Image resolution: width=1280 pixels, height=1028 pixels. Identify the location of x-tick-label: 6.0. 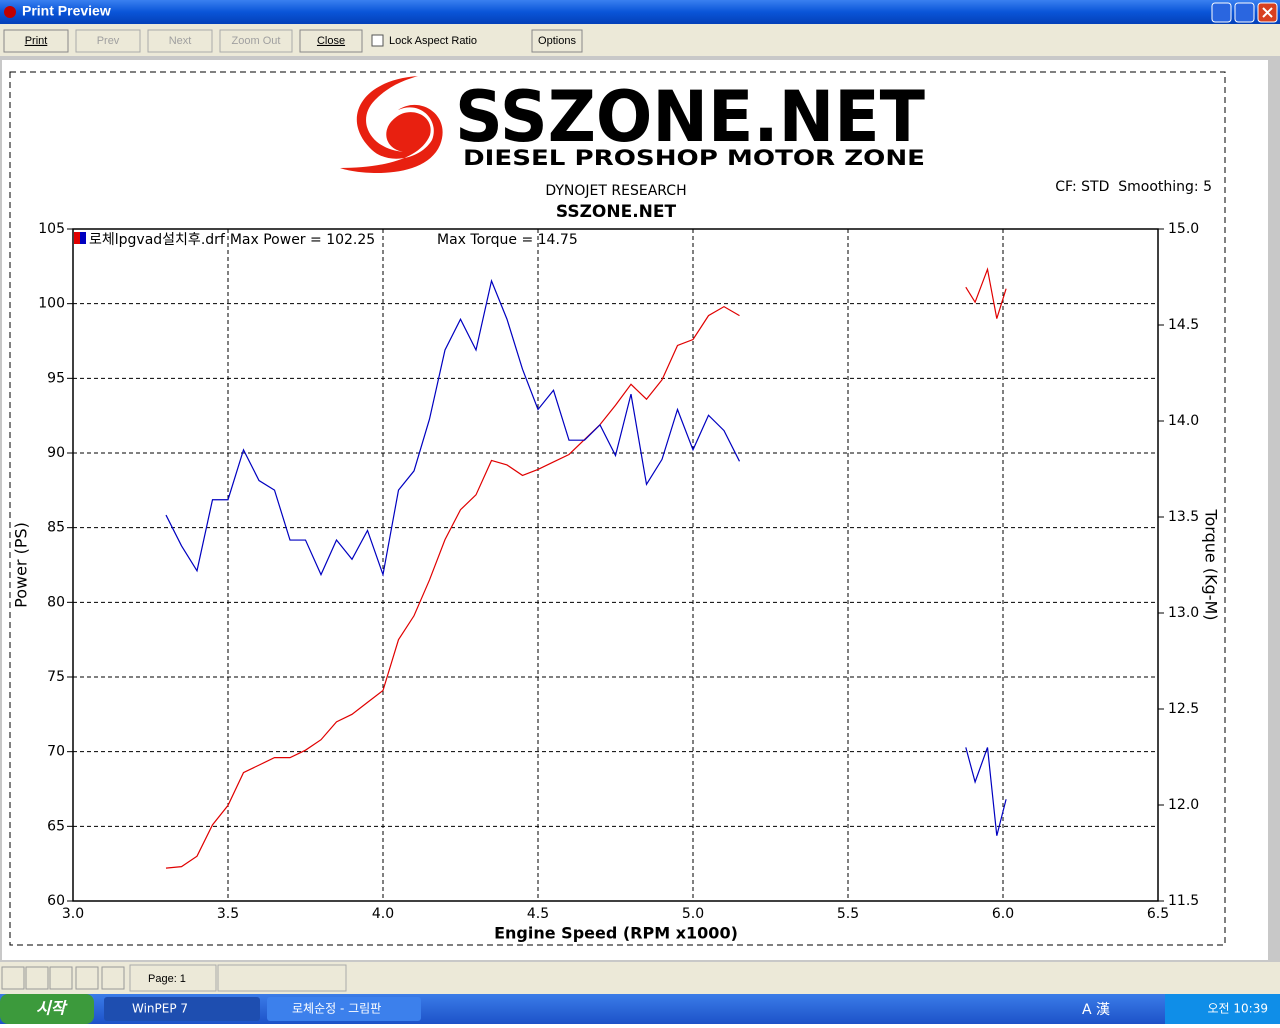
(1003, 914).